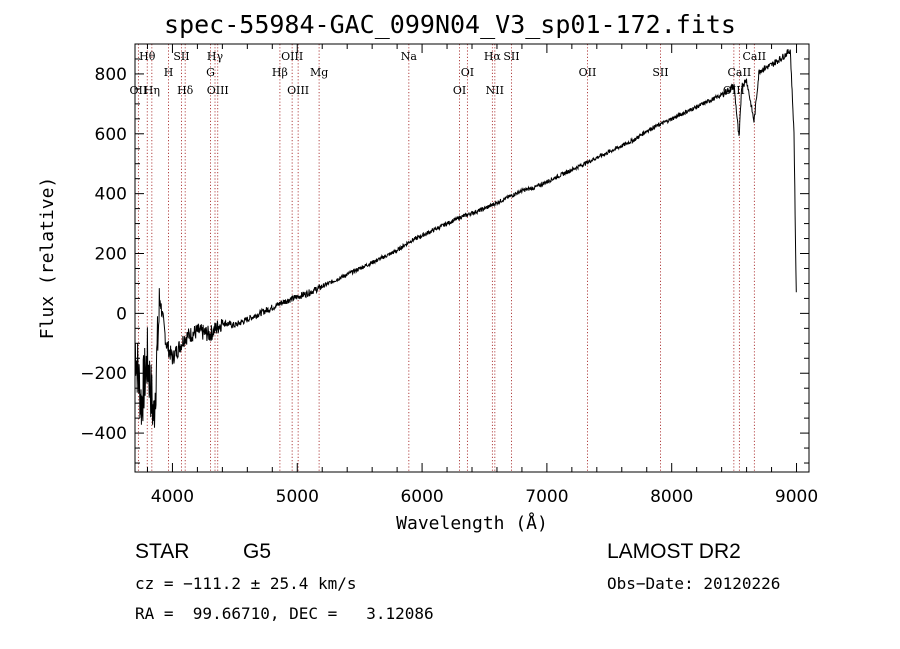 The image size is (900, 649). Describe the element at coordinates (284, 613) in the screenshot. I see `coordinates: RA = 99.66710, DEC = 3.12086` at that location.